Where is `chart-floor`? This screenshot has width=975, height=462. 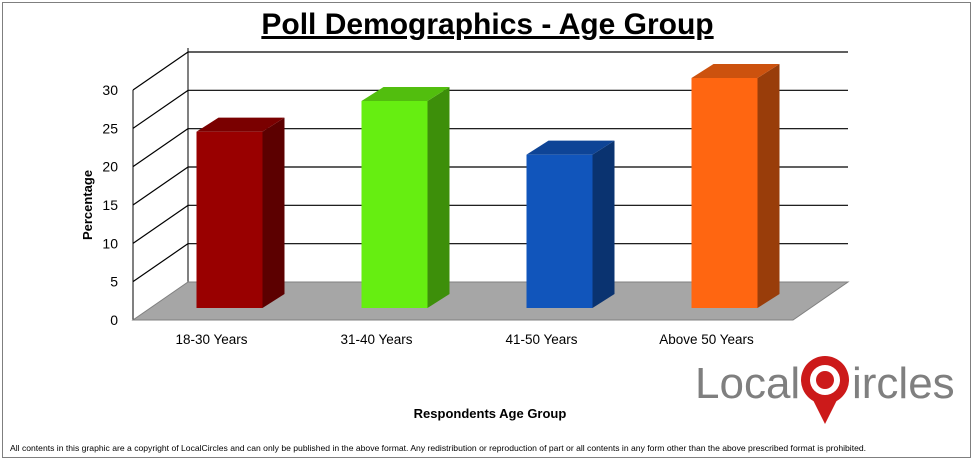 chart-floor is located at coordinates (490, 301).